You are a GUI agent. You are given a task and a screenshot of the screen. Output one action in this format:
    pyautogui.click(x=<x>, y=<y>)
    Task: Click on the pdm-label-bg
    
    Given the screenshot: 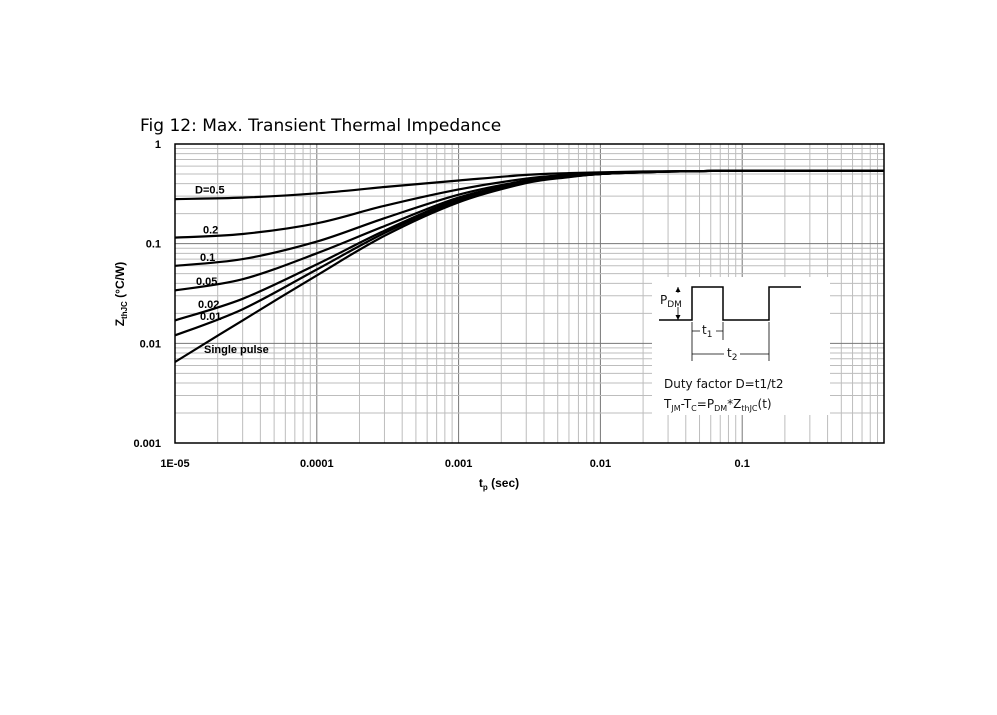 What is the action you would take?
    pyautogui.click(x=674, y=300)
    